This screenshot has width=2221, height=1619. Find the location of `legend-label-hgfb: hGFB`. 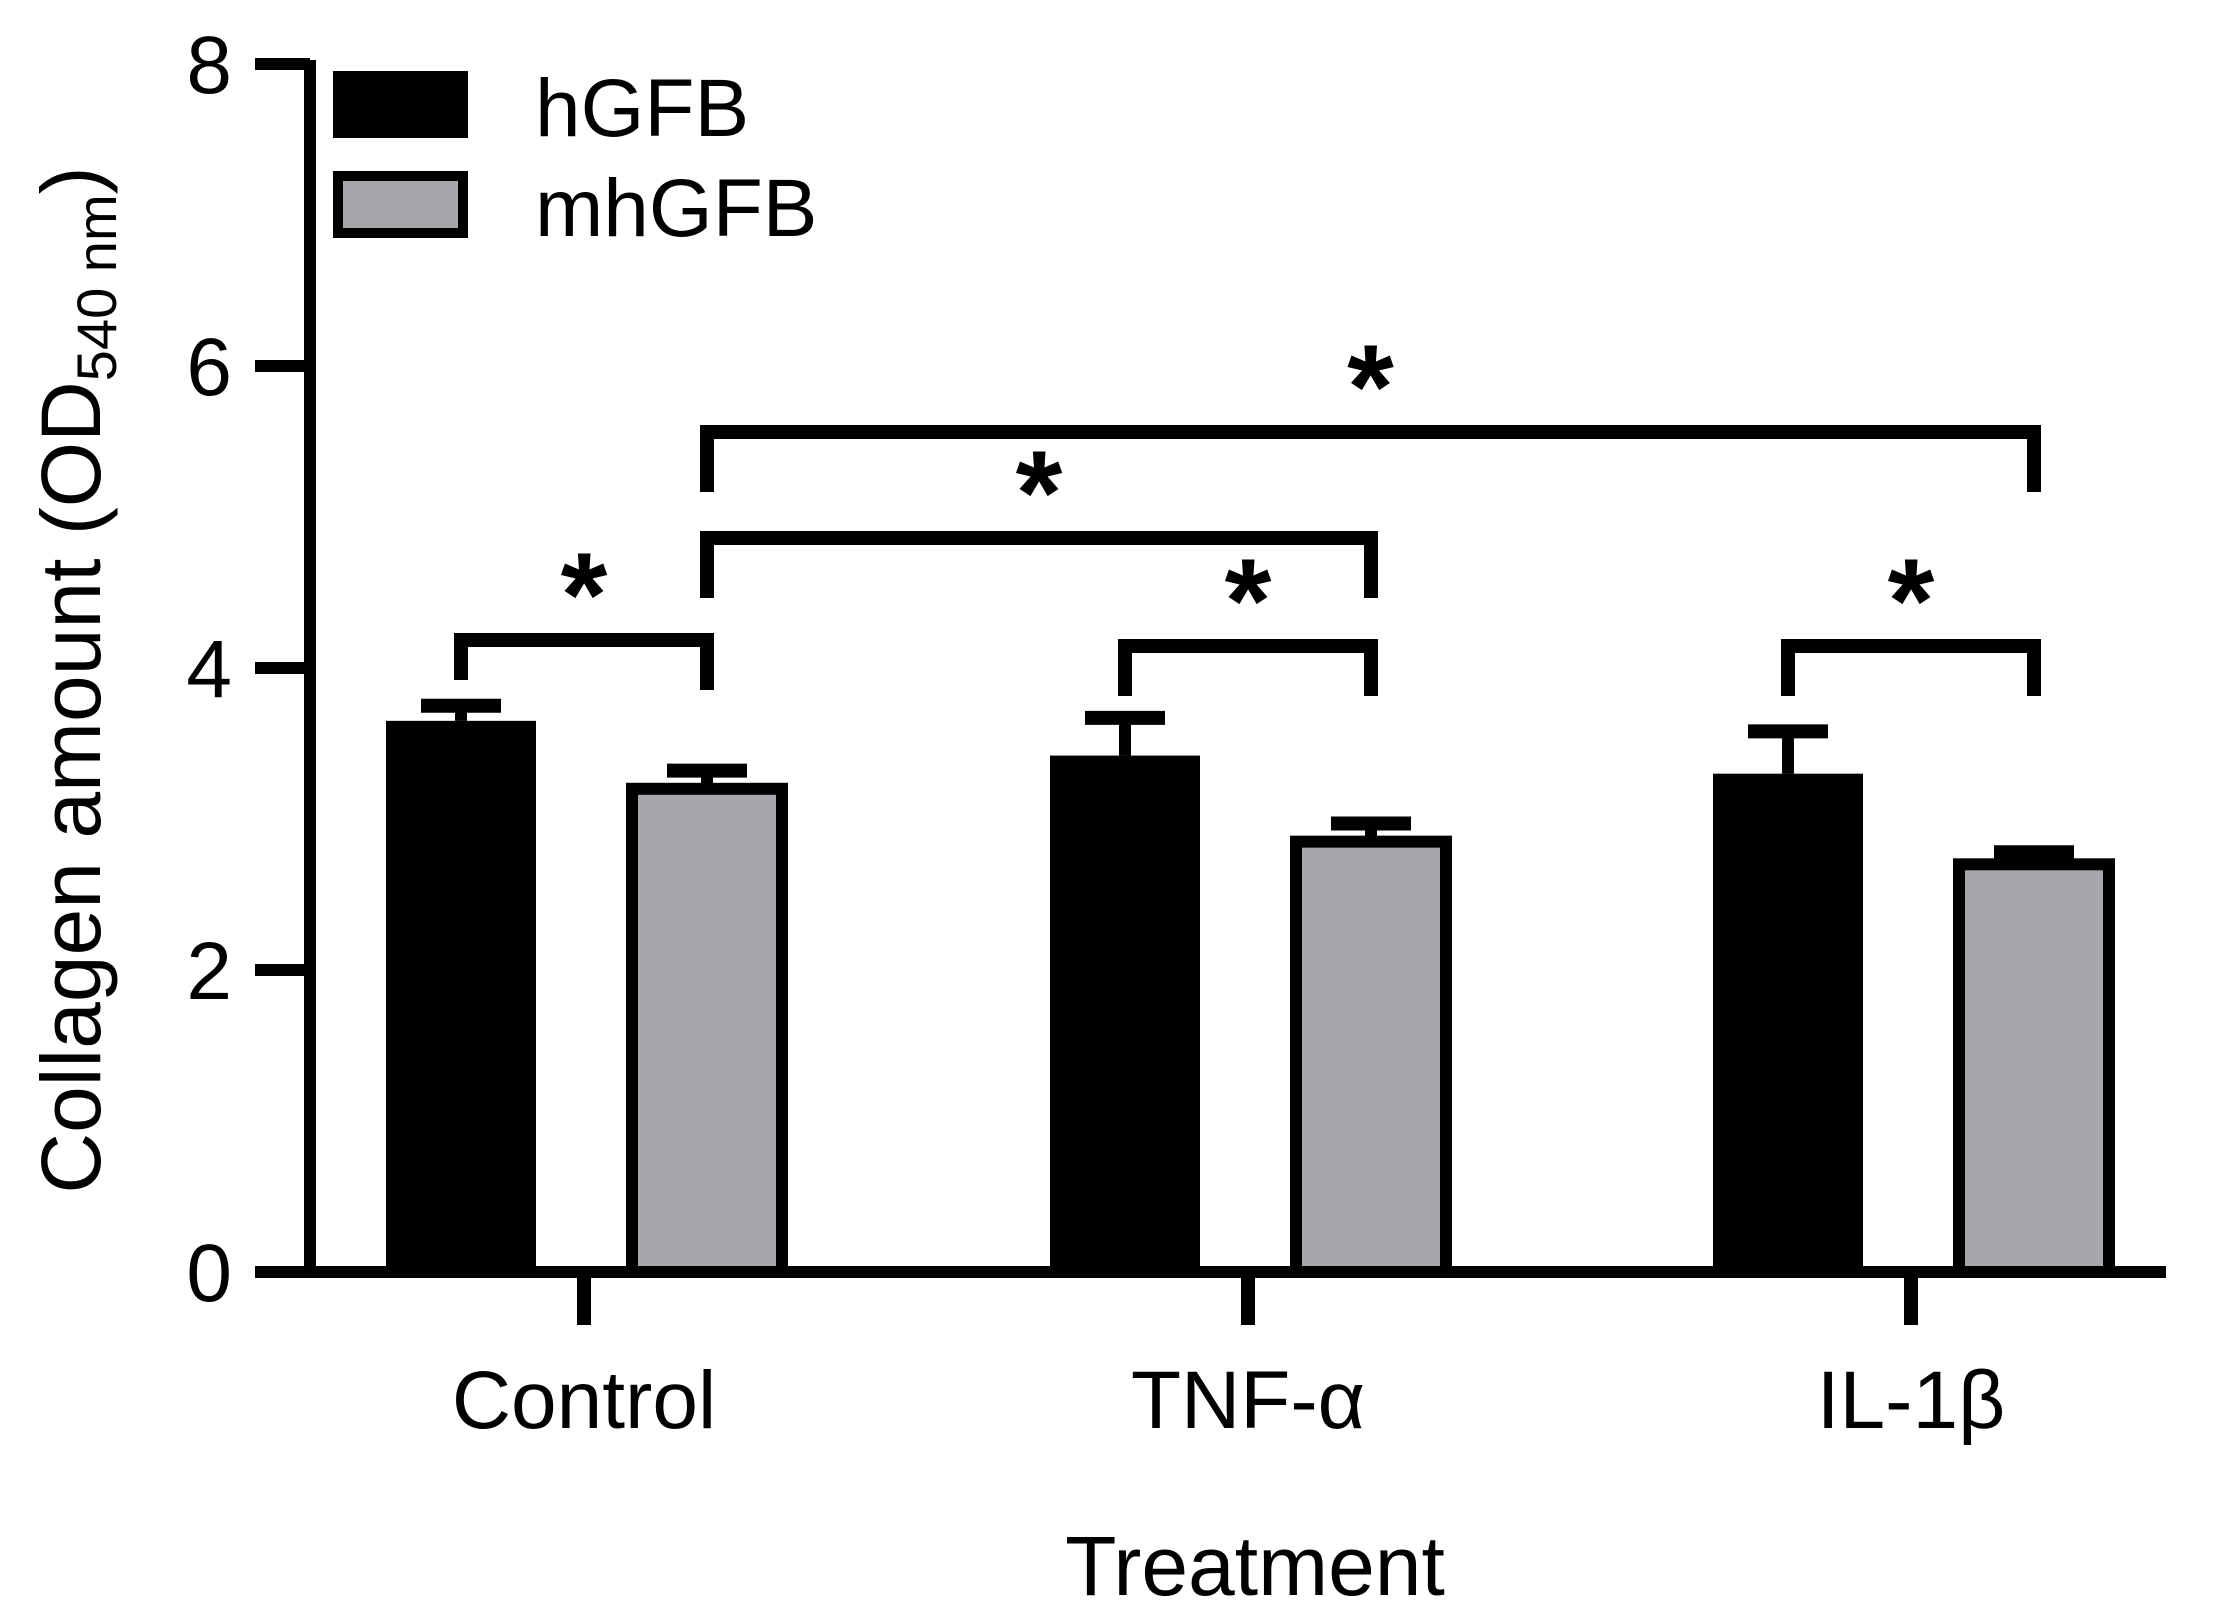

legend-label-hgfb: hGFB is located at coordinates (642, 108).